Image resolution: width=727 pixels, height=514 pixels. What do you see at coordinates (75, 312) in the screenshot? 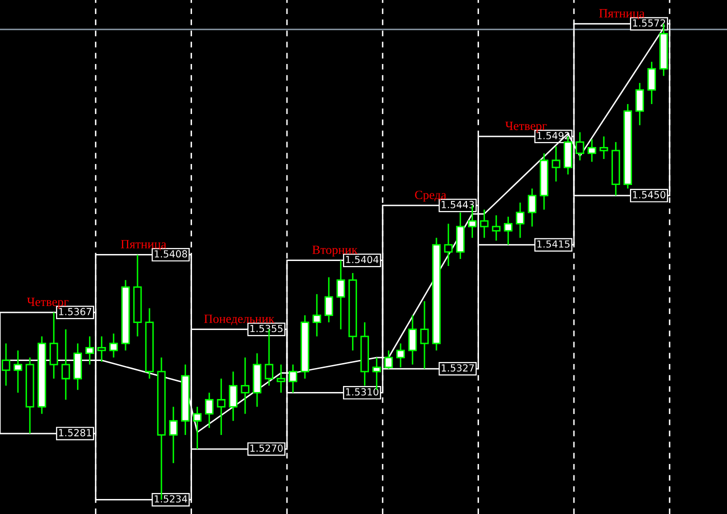
I see `annotation: 1.5367` at bounding box center [75, 312].